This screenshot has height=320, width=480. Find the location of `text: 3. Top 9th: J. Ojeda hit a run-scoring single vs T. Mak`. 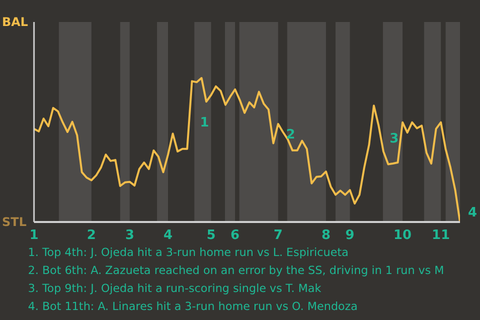

text: 3. Top 9th: J. Ojeda hit a run-scoring single vs T. Mak is located at coordinates (175, 289).